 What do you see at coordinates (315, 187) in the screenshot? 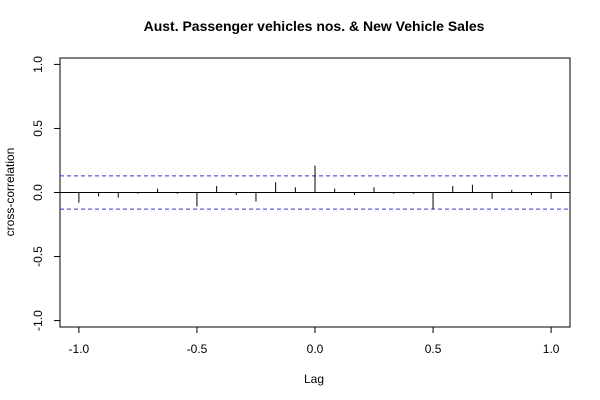
I see `correlation-bars` at bounding box center [315, 187].